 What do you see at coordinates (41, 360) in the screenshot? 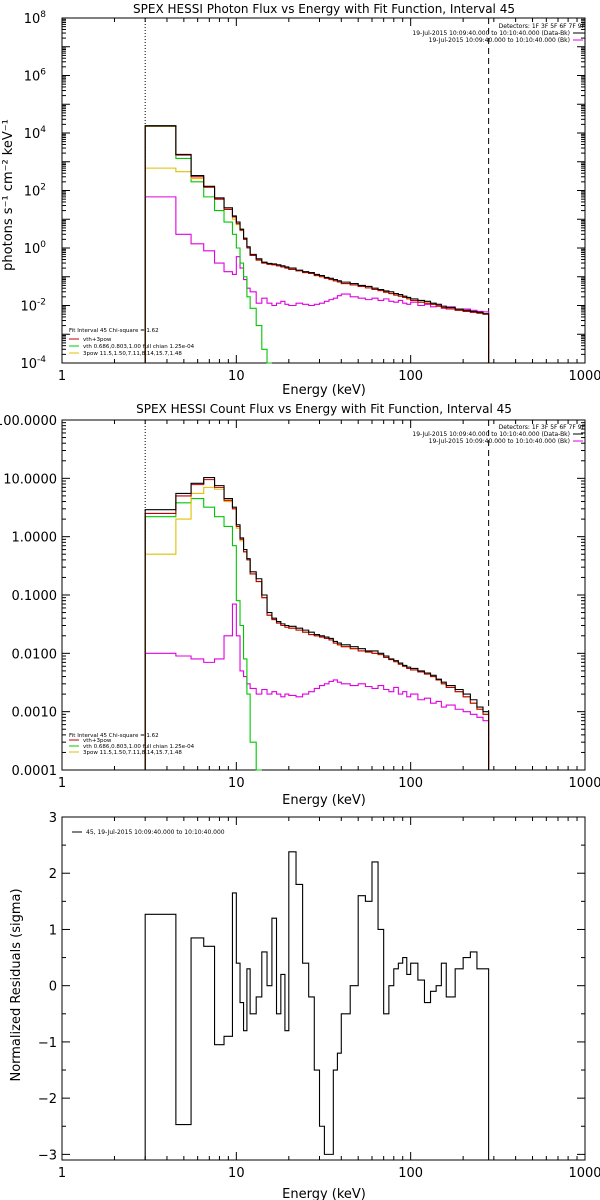
I see `y-tick-exponent: -4` at bounding box center [41, 360].